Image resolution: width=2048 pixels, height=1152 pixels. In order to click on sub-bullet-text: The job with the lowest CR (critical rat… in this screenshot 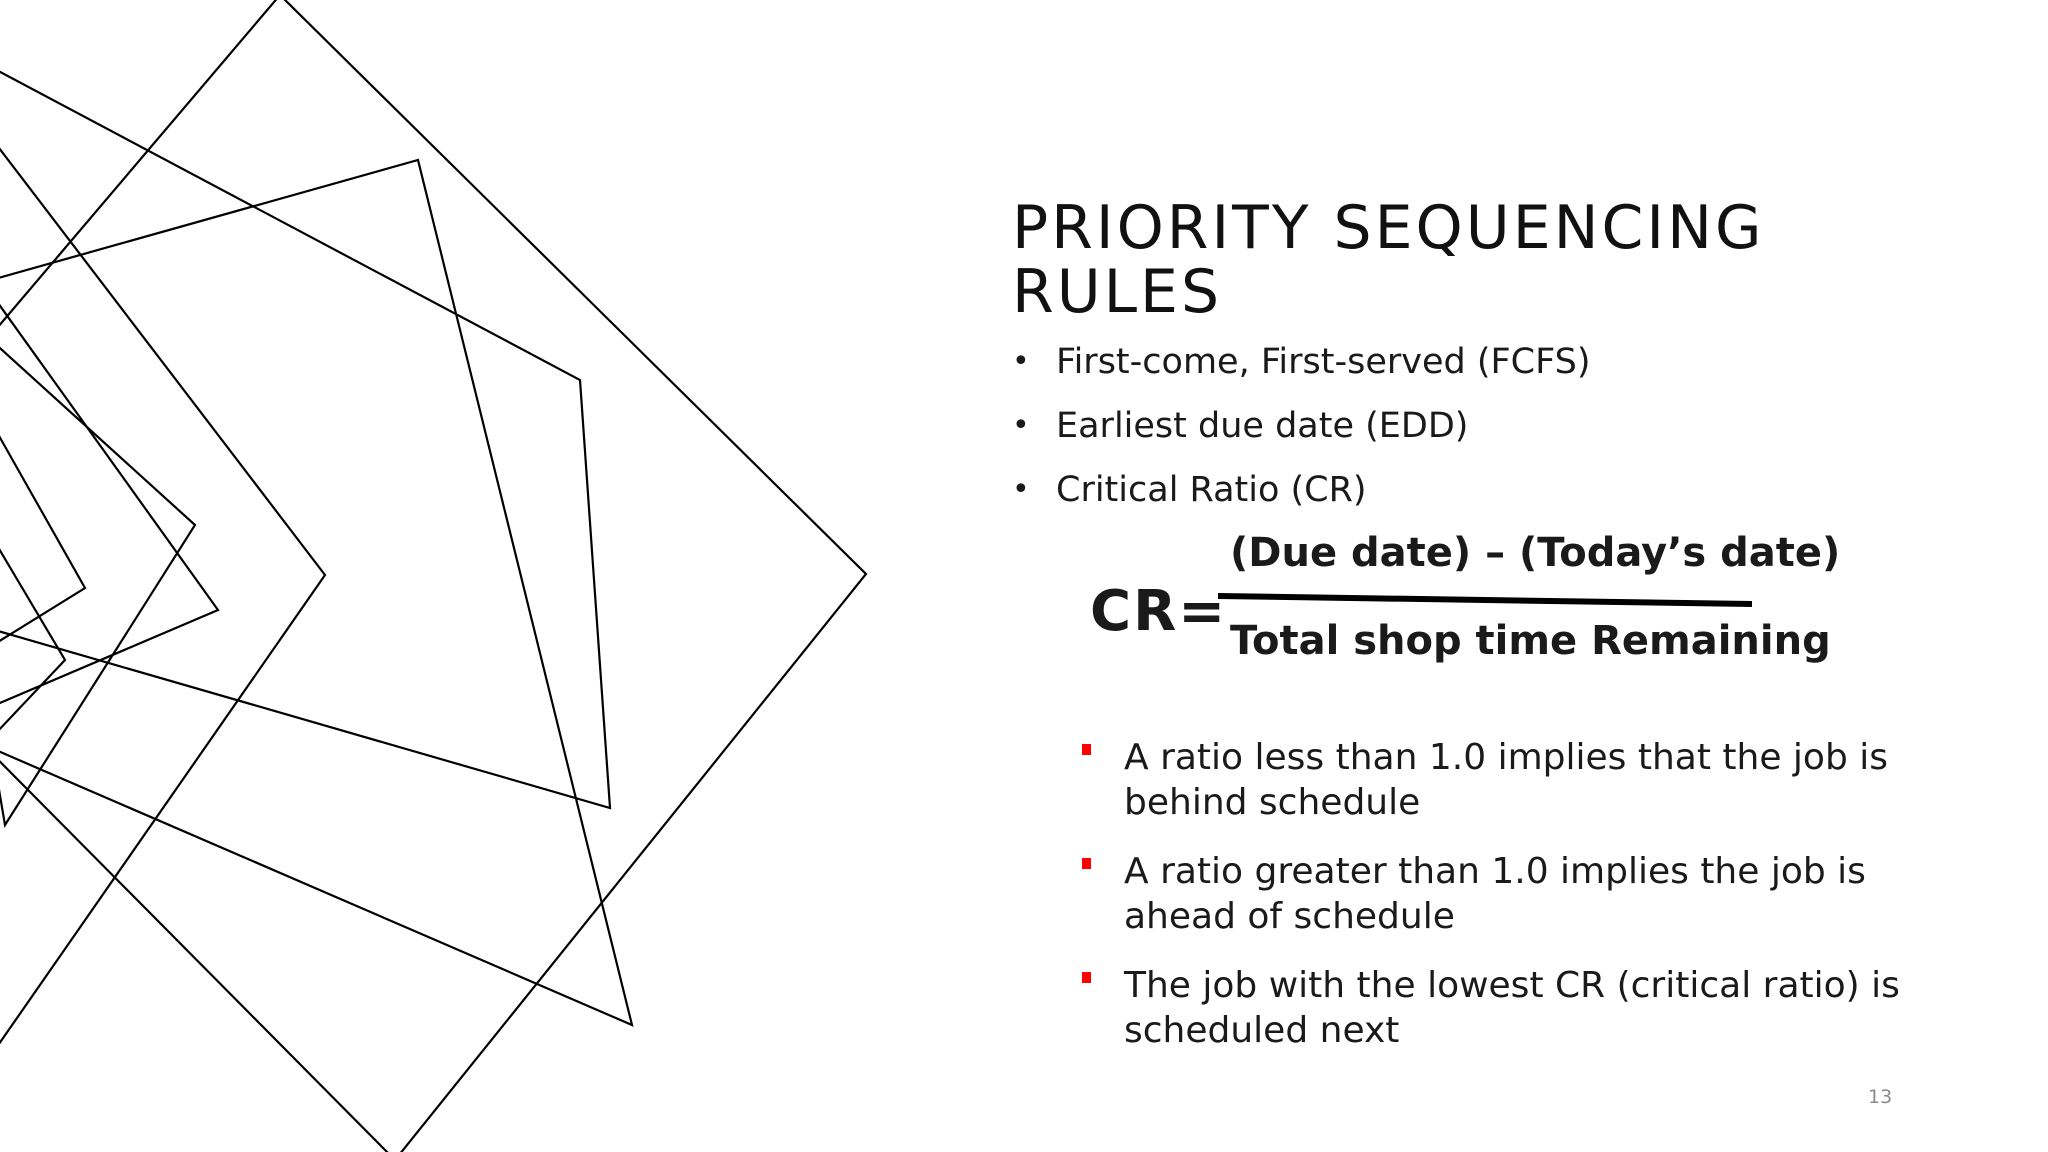, I will do `click(1512, 1008)`.